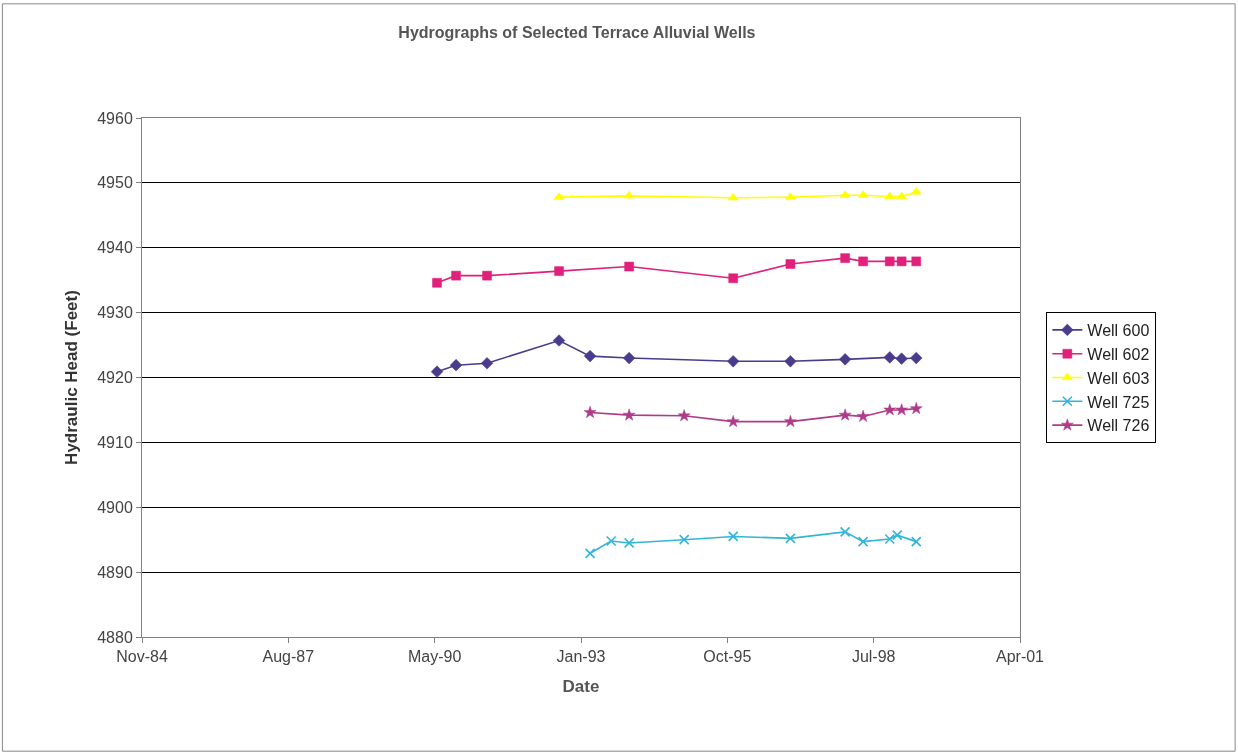  I want to click on y-tick-label: 4900, so click(115, 507).